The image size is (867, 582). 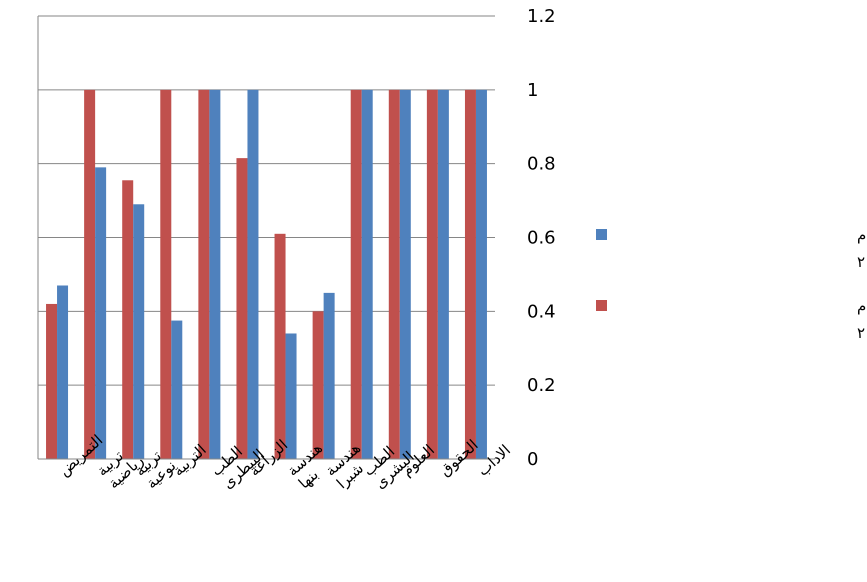 I want to click on y-tick-label: 0.6, so click(x=541, y=238).